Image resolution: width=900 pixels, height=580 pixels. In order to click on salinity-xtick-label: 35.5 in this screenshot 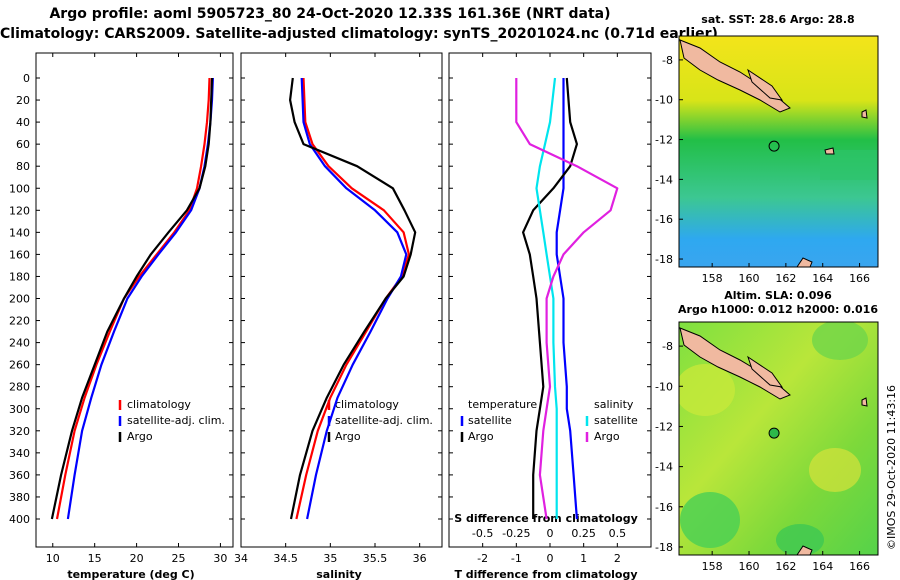, I will do `click(375, 558)`.